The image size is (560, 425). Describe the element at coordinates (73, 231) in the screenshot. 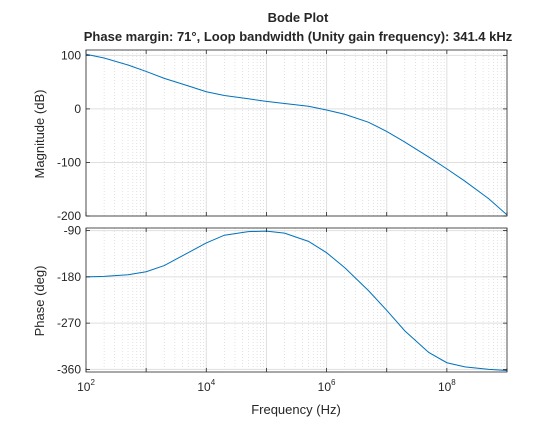

I see `phase-y-tick-label: -90` at that location.